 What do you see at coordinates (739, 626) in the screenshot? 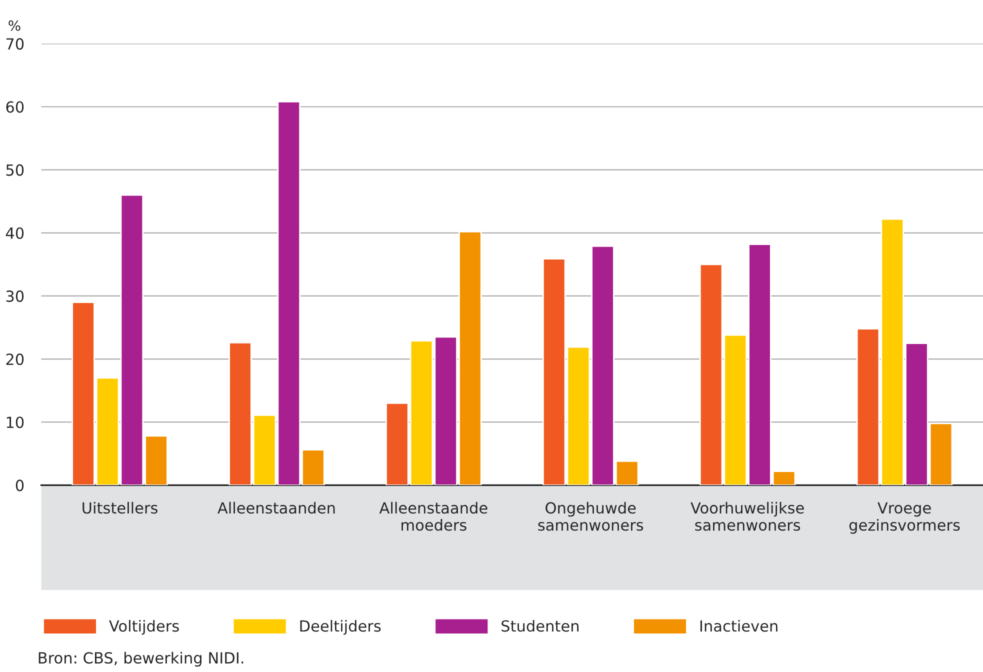
I see `legend-label: Inactieven` at bounding box center [739, 626].